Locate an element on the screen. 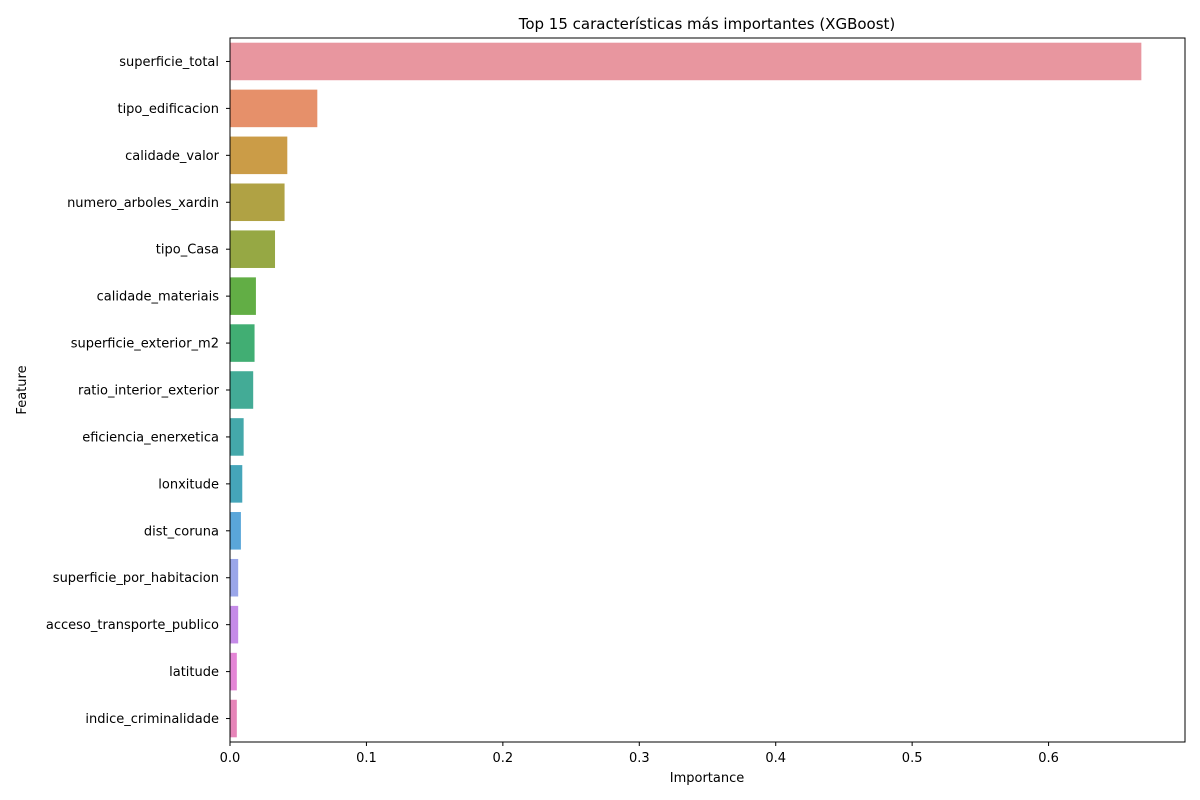 Image resolution: width=1200 pixels, height=800 pixels. x-tick-label: 0.0 is located at coordinates (230, 758).